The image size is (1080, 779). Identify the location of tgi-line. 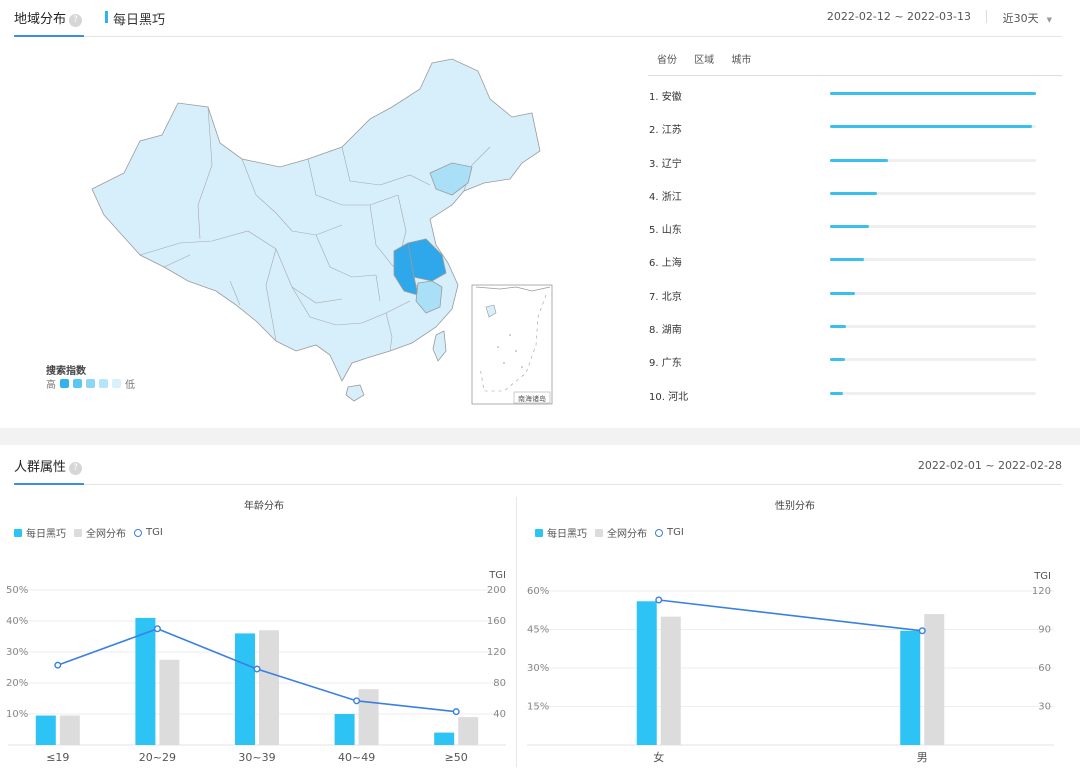
(790, 615).